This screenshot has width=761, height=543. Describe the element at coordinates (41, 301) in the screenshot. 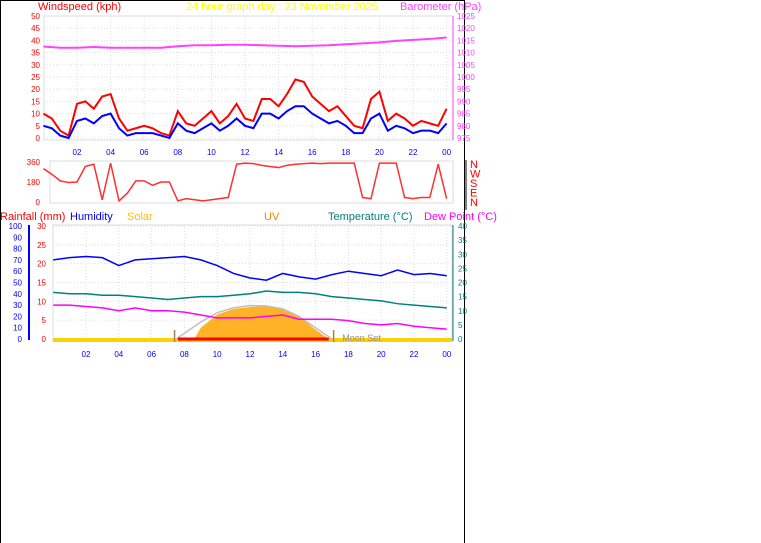

I see `rain-ytick: 10` at that location.